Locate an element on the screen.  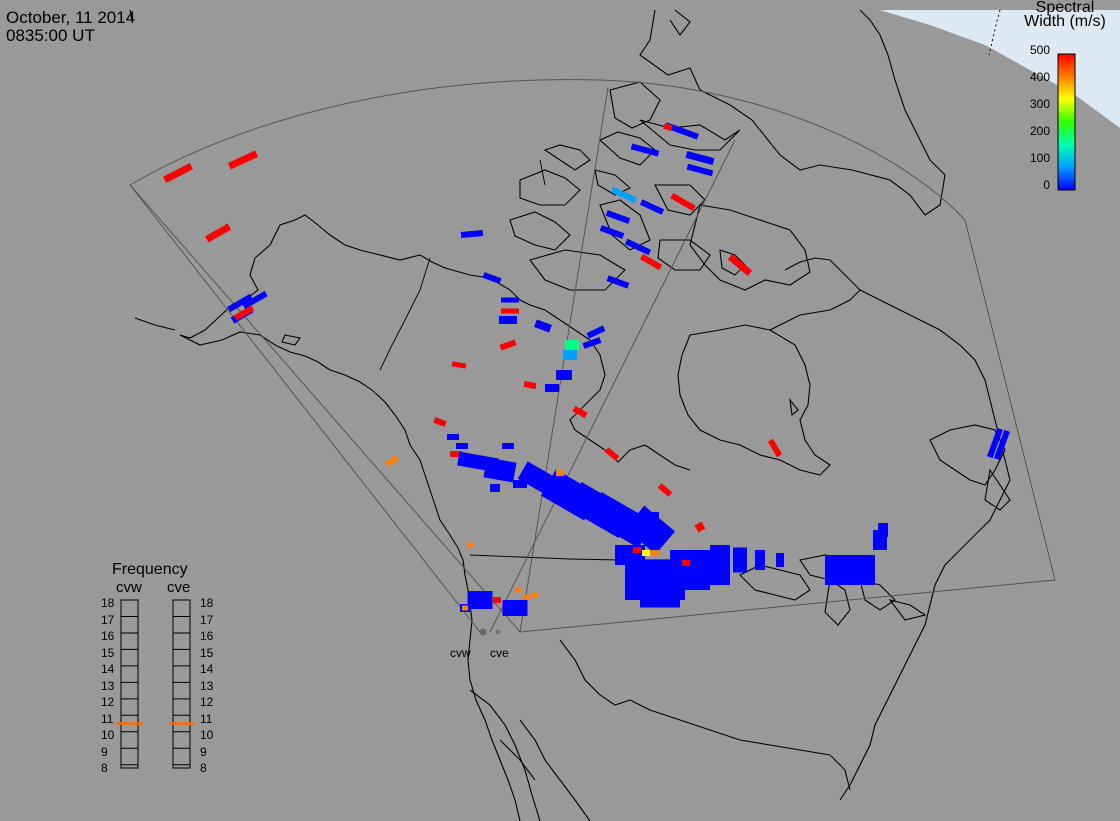
radar-label-cvw: cvw is located at coordinates (460, 653).